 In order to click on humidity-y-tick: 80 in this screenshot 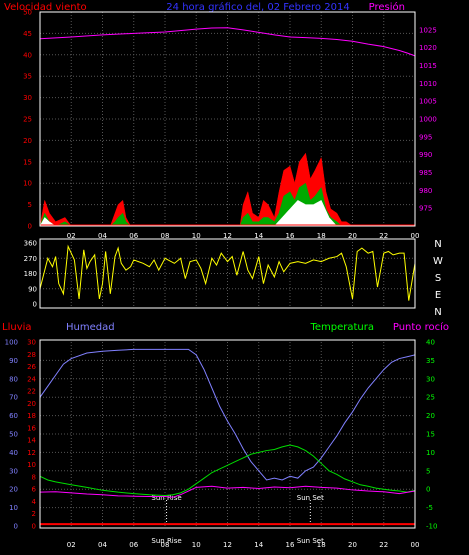, I will do `click(13, 379)`.